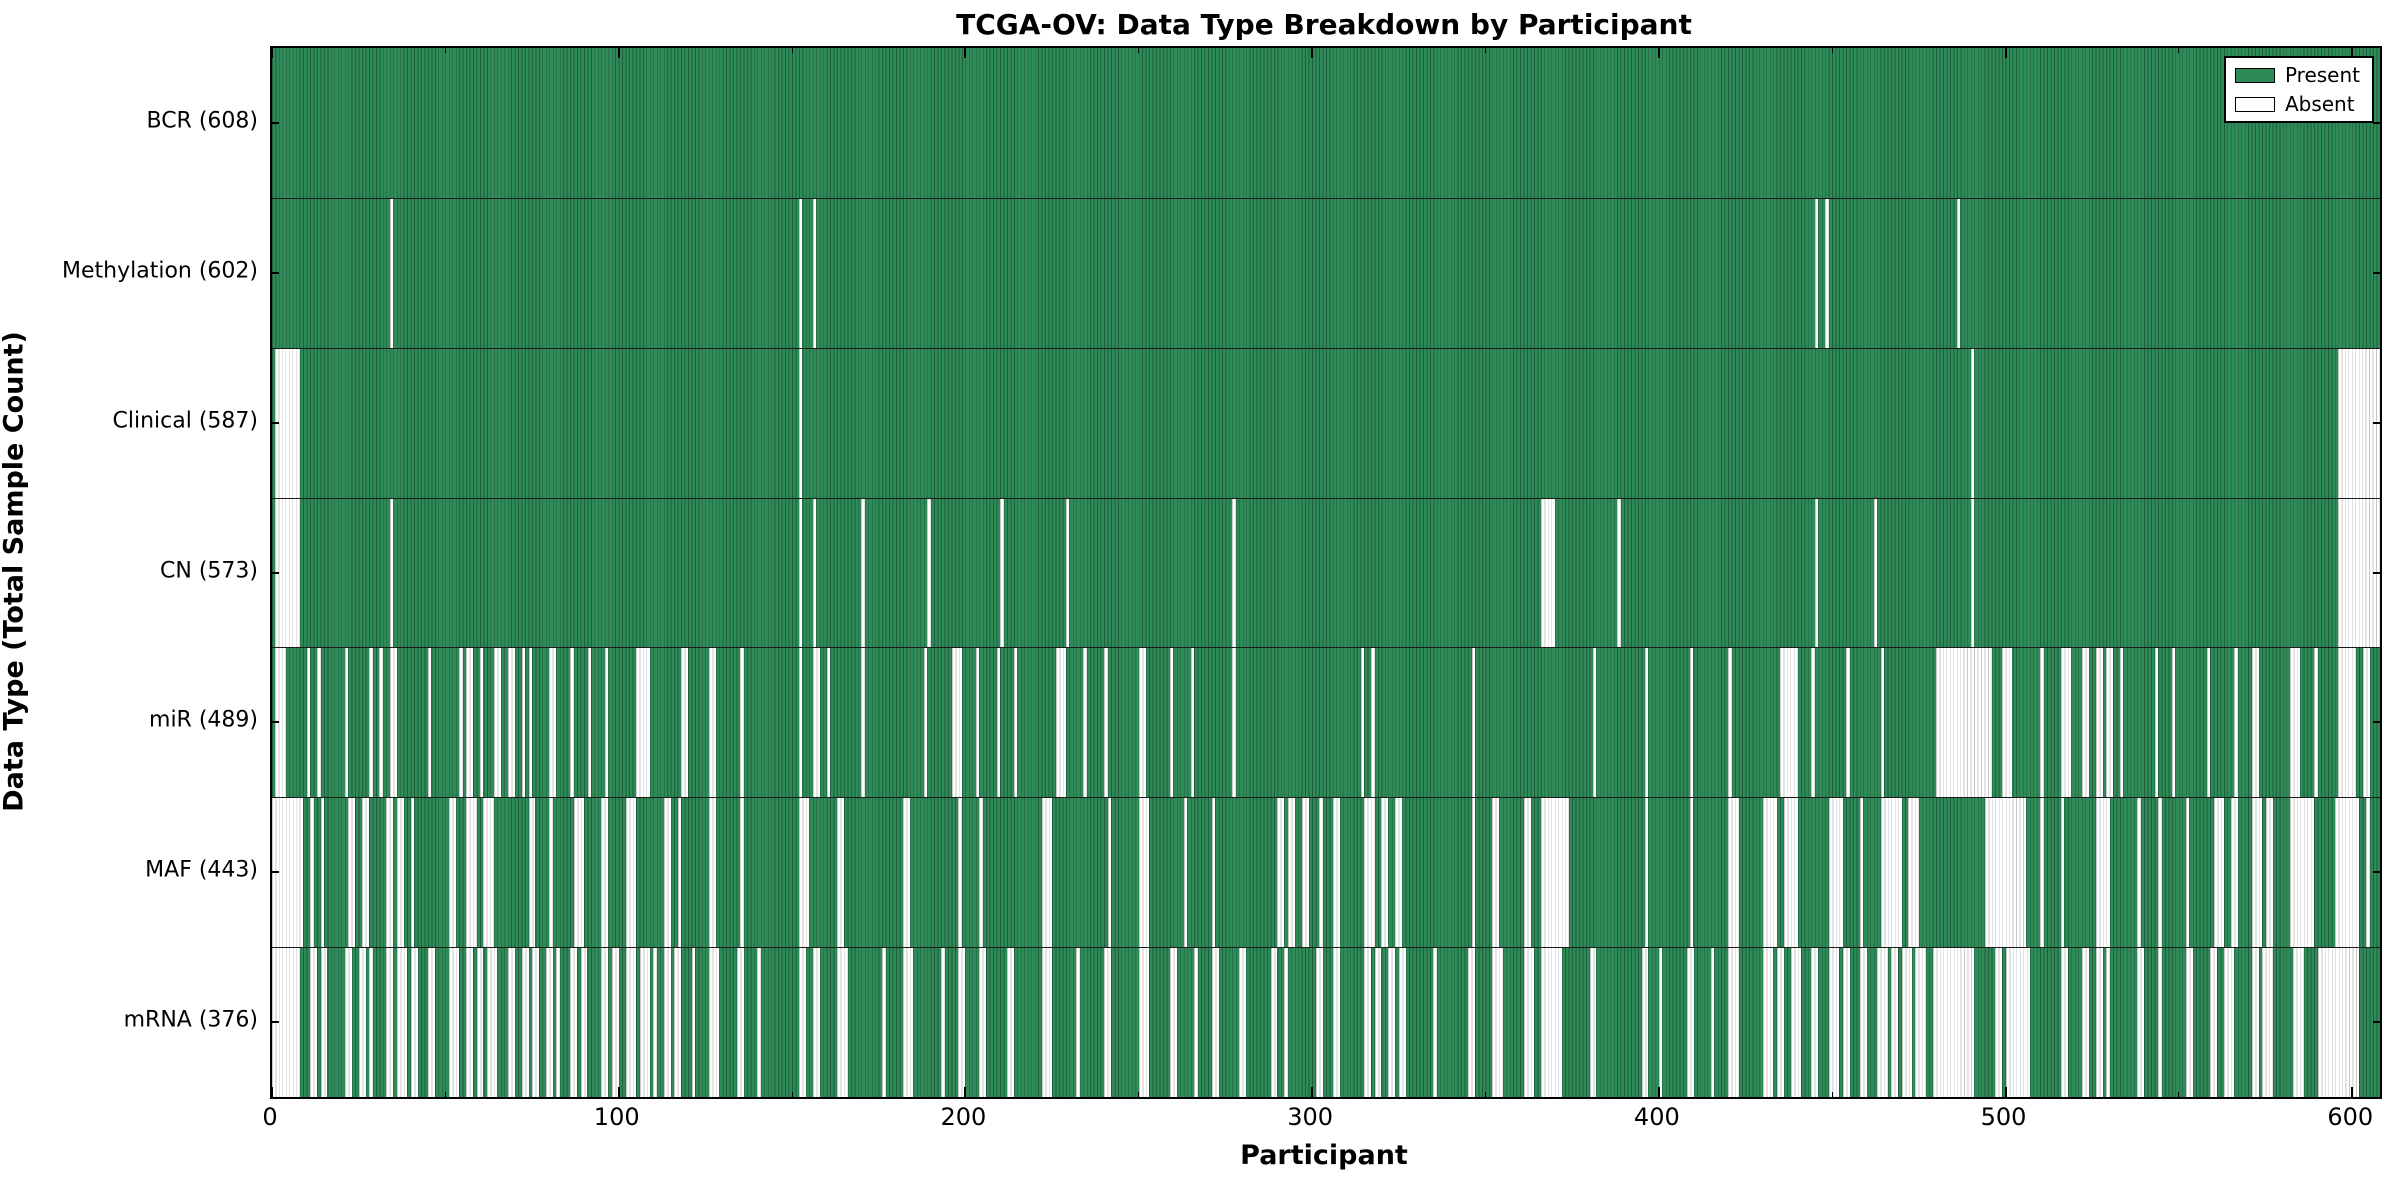 This screenshot has height=1200, width=2400. What do you see at coordinates (963, 1117) in the screenshot?
I see `x-tick-label: 200` at bounding box center [963, 1117].